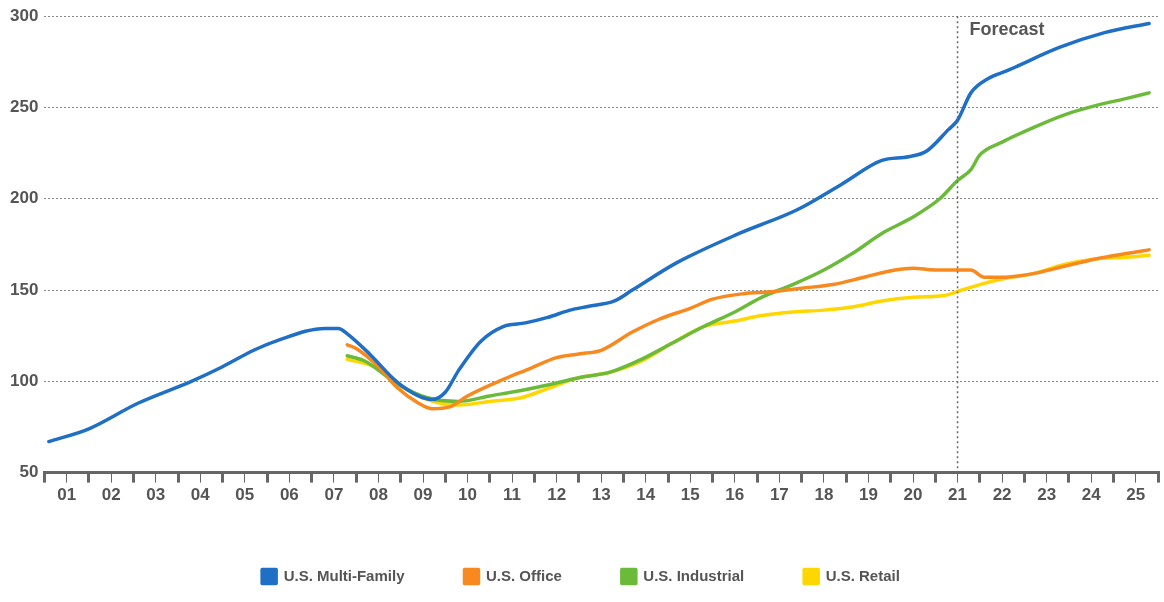 This screenshot has height=602, width=1164. I want to click on x-tick-label: 21, so click(958, 495).